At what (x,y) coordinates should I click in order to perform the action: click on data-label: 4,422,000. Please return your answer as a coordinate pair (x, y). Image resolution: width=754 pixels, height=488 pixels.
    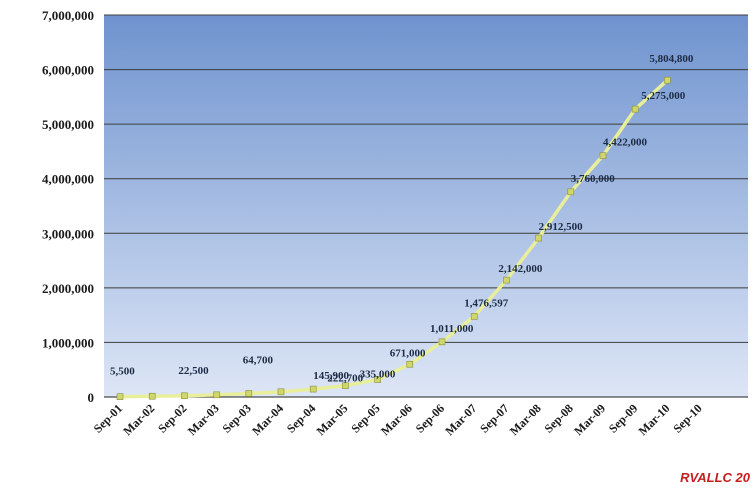
    Looking at the image, I should click on (625, 143).